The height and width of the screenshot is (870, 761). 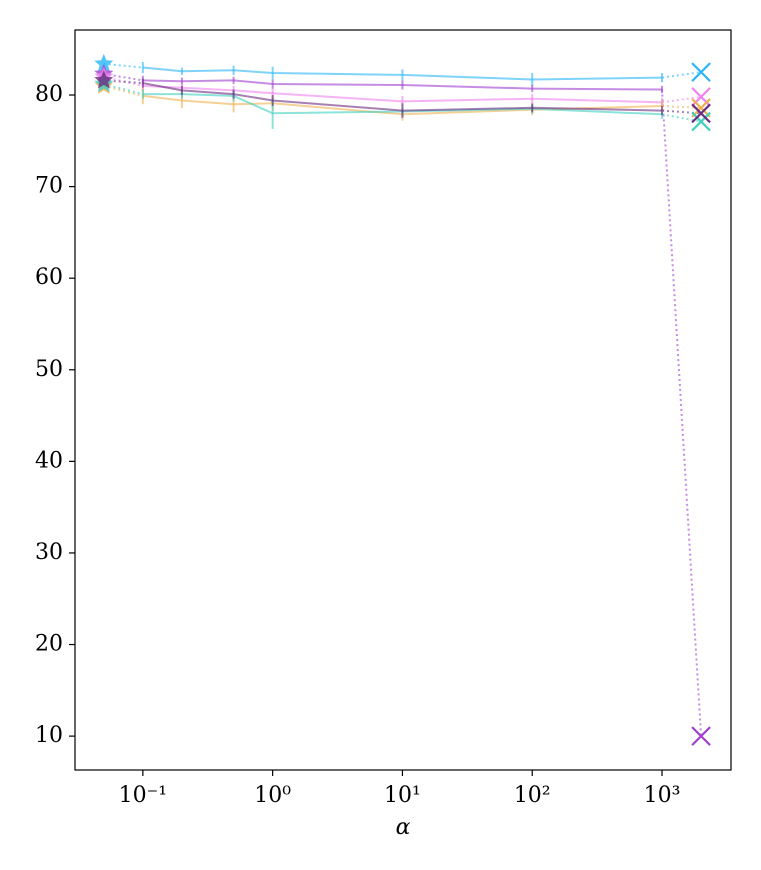 I want to click on y-tick-label: 60, so click(x=49, y=277).